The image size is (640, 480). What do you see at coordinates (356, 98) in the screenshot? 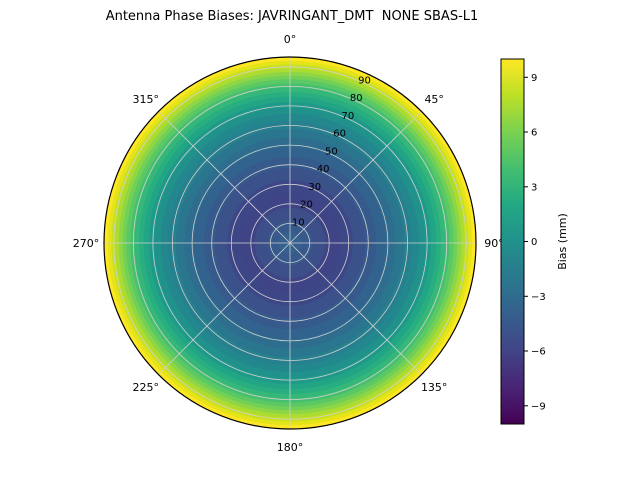
I see `radial-tick-label: 80` at bounding box center [356, 98].